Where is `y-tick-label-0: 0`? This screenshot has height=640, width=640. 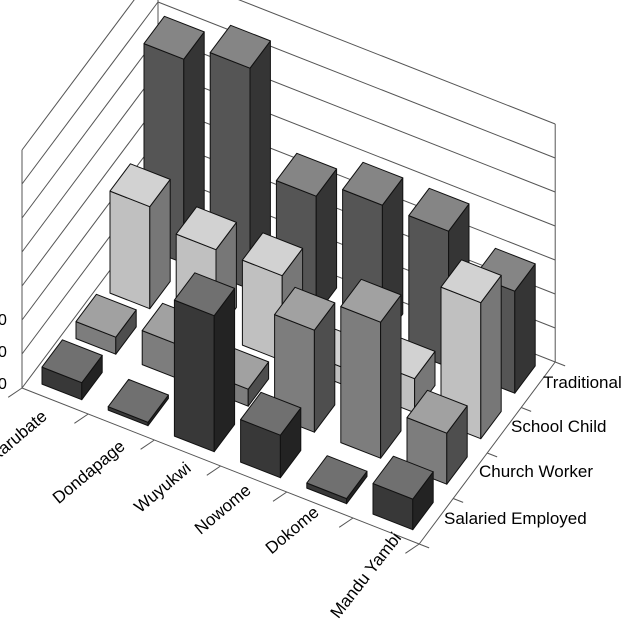
y-tick-label-0: 0 is located at coordinates (3, 384).